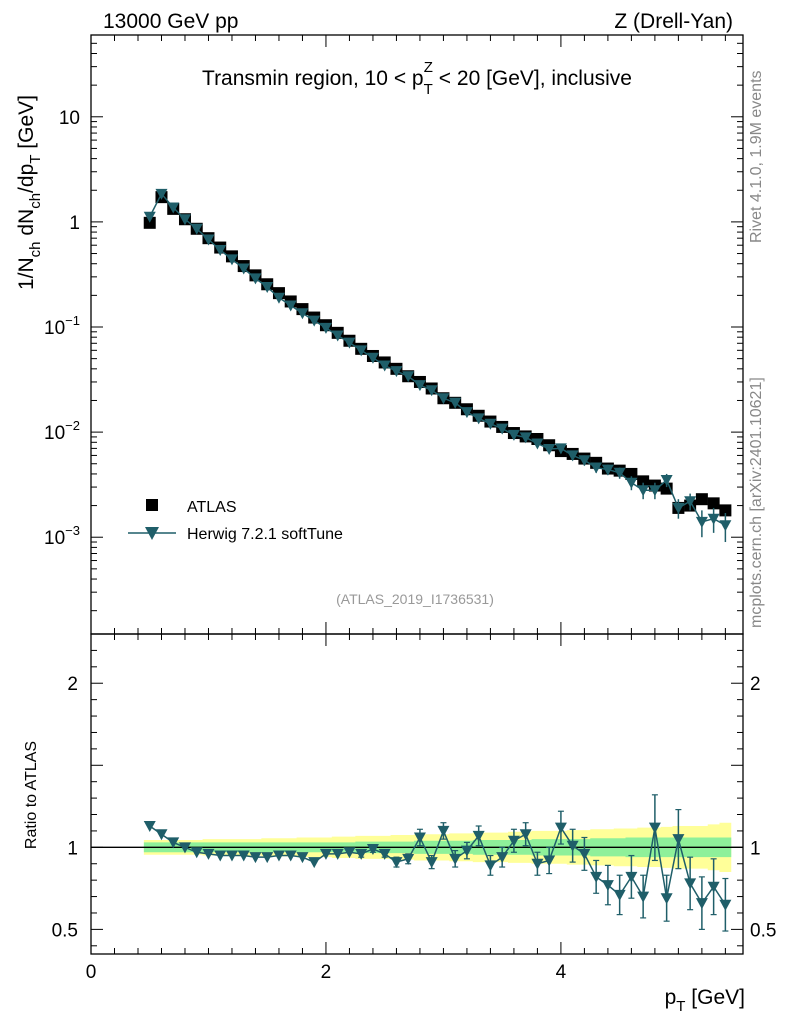  I want to click on legend-herwig-label: Herwig 7.2.1 softTune, so click(265, 534).